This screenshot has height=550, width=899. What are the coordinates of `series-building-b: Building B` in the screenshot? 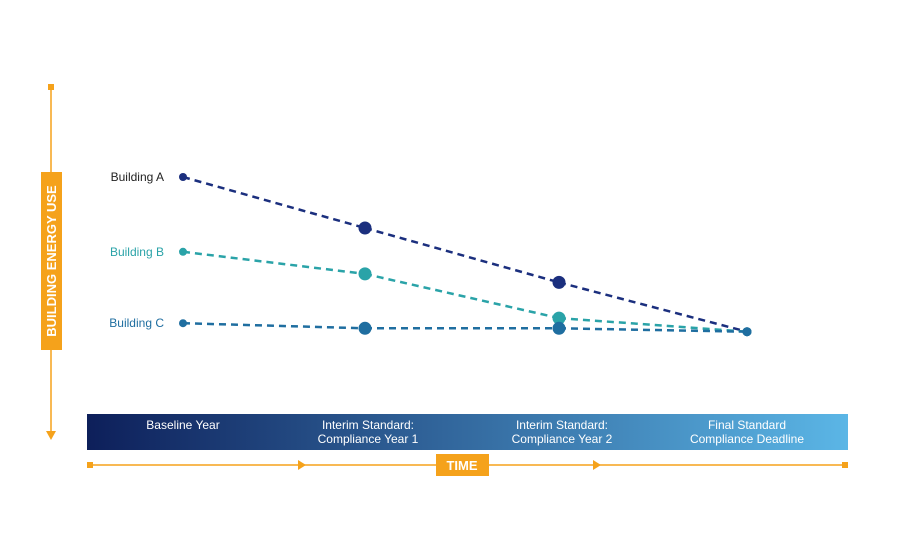 It's located at (431, 291).